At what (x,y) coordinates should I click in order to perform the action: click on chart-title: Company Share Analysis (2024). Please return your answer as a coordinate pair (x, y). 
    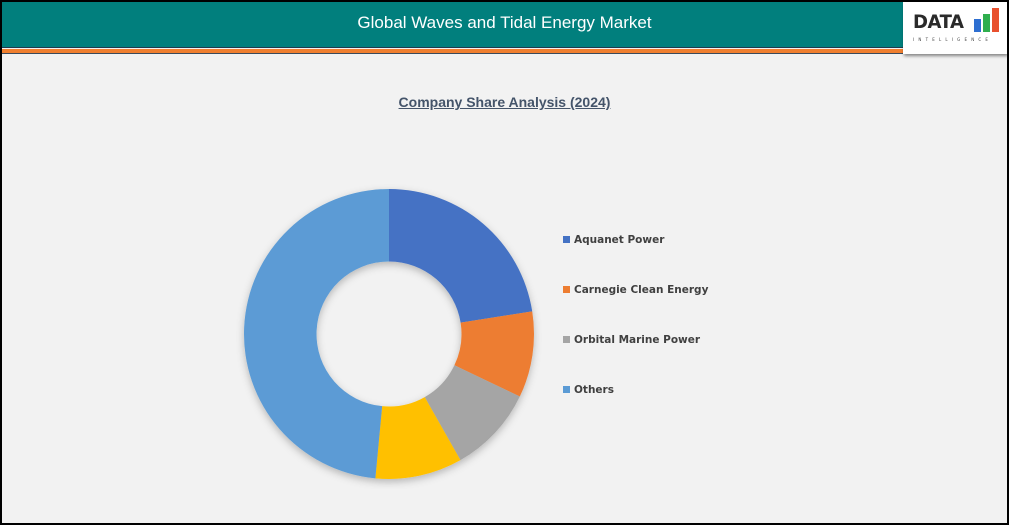
    Looking at the image, I should click on (504, 102).